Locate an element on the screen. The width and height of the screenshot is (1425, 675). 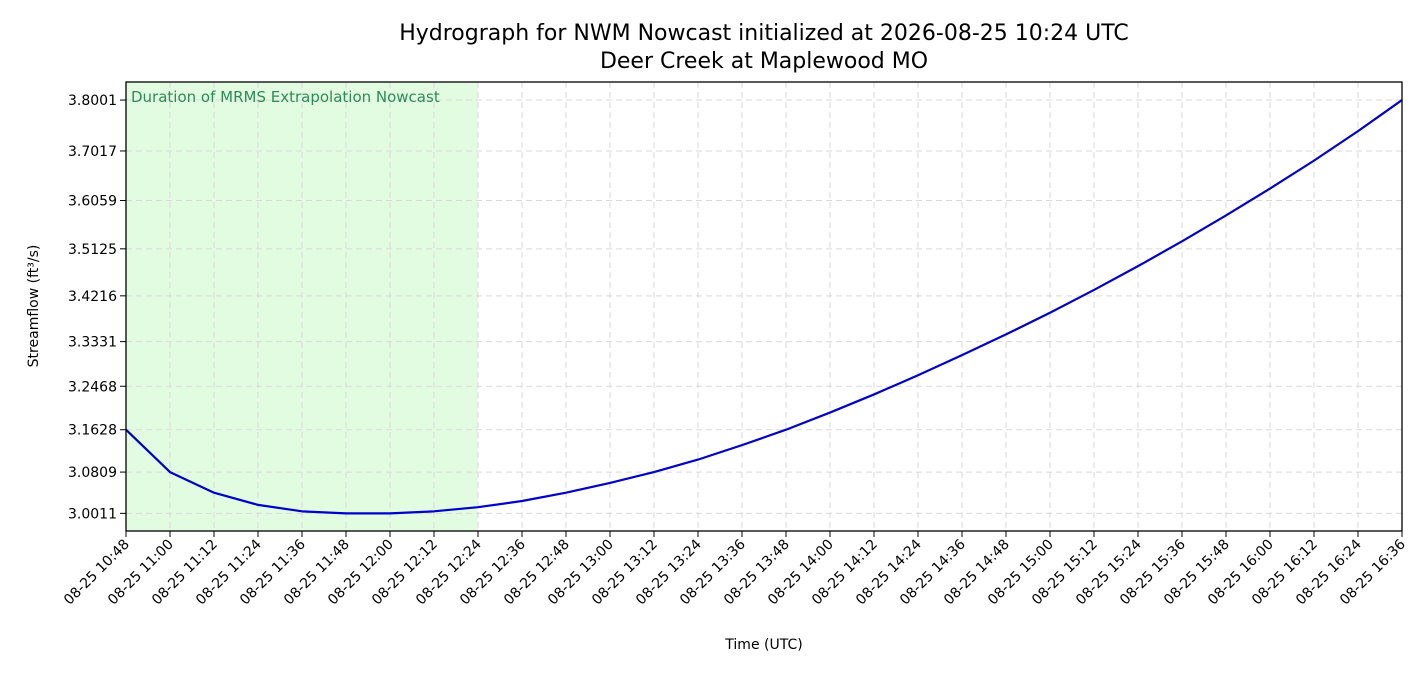
y-axis-label: Streamflow (ft³/s) is located at coordinates (34, 306).